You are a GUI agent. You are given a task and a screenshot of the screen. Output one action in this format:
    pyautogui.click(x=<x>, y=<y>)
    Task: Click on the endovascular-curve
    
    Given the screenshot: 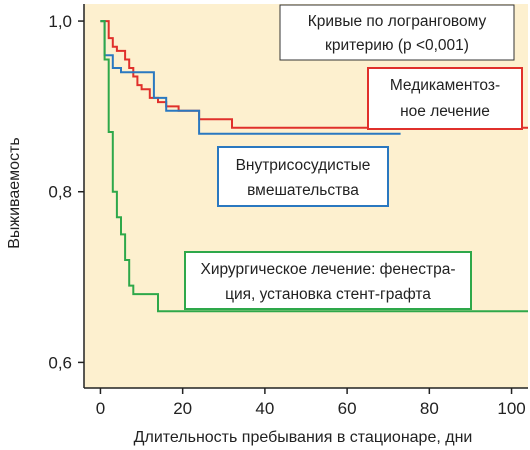 What is the action you would take?
    pyautogui.click(x=250, y=77)
    